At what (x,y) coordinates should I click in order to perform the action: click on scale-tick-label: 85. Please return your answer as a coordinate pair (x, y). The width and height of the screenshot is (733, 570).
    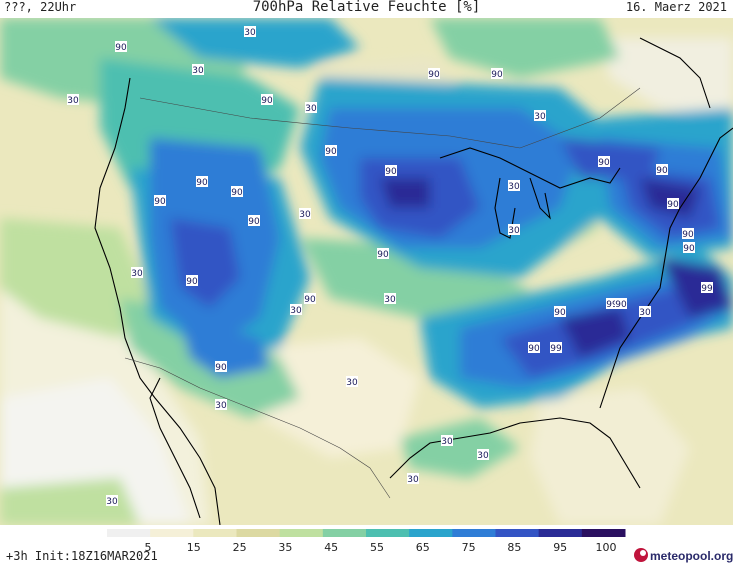
    Looking at the image, I should click on (514, 547).